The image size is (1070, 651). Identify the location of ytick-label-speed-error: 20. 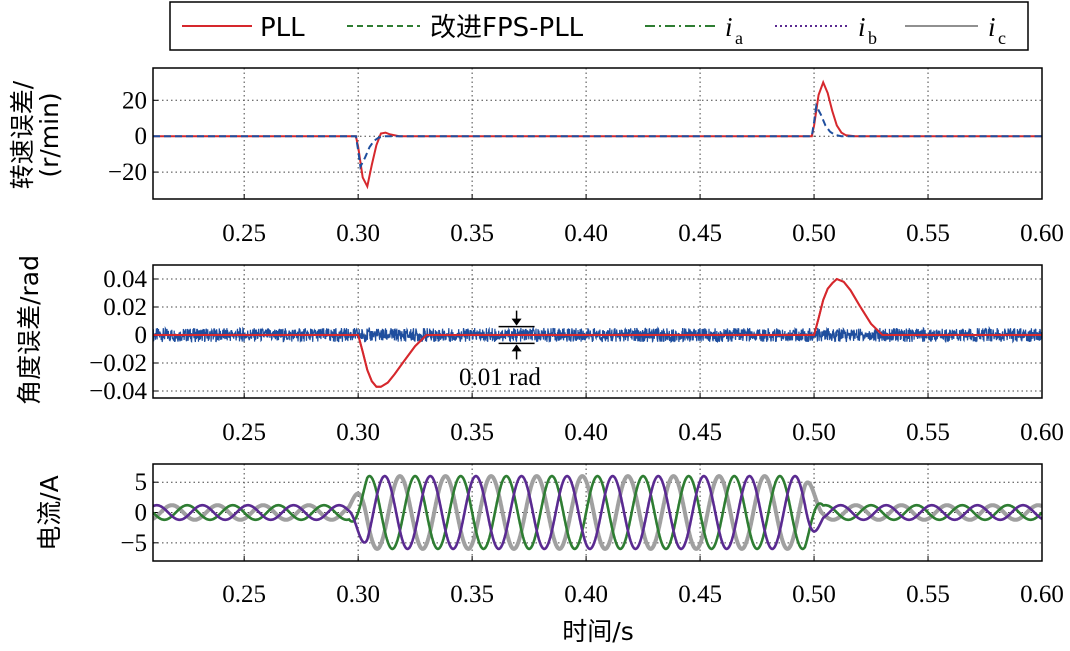
(134, 100).